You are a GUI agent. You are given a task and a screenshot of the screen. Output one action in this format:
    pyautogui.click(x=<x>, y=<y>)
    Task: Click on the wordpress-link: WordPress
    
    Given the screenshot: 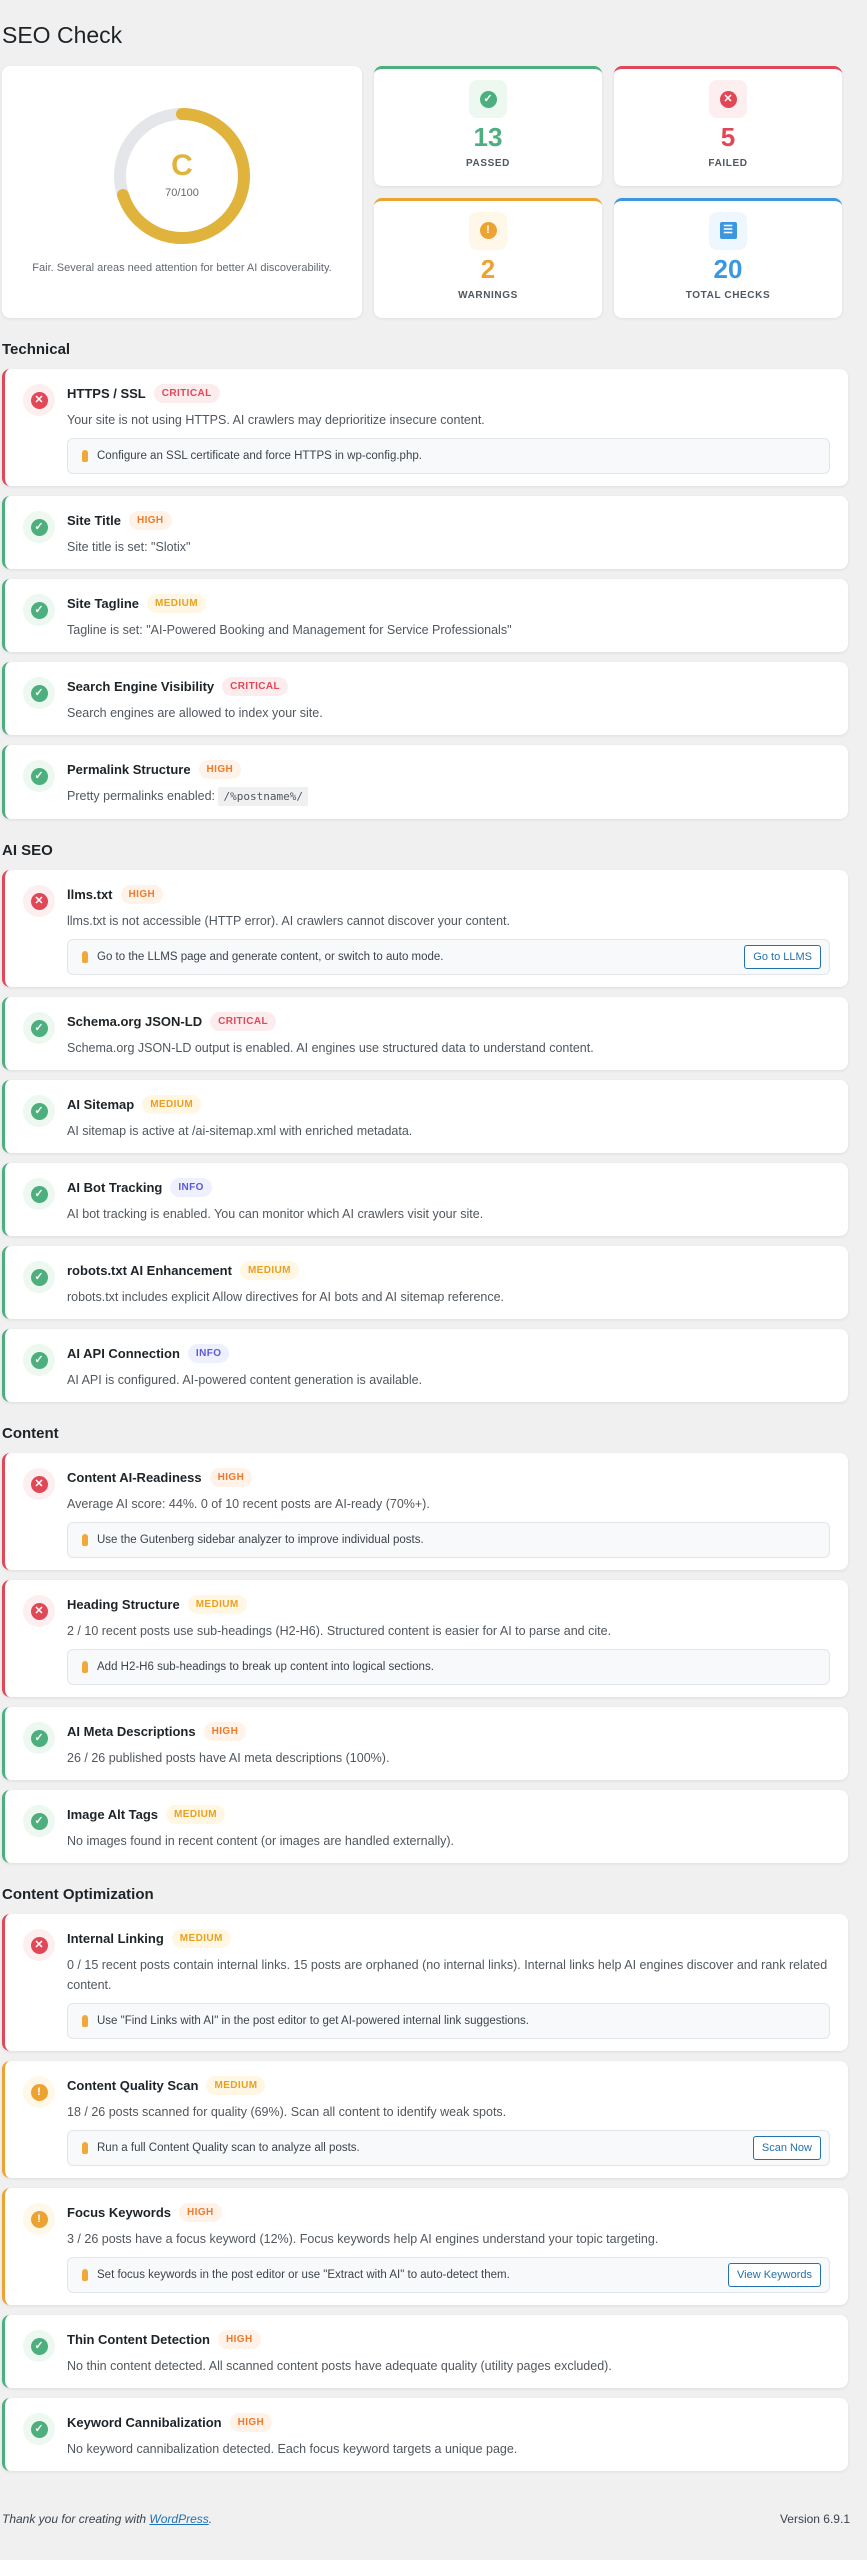 What is the action you would take?
    pyautogui.click(x=179, y=2519)
    